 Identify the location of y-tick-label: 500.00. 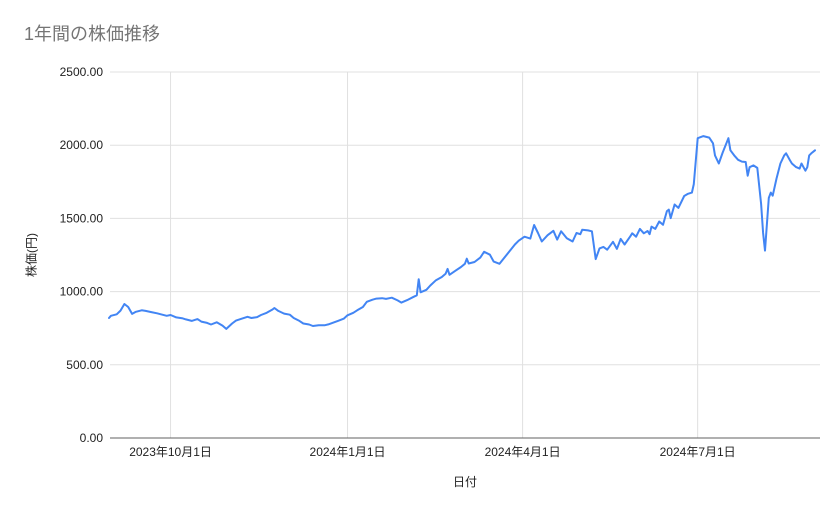
(84, 365).